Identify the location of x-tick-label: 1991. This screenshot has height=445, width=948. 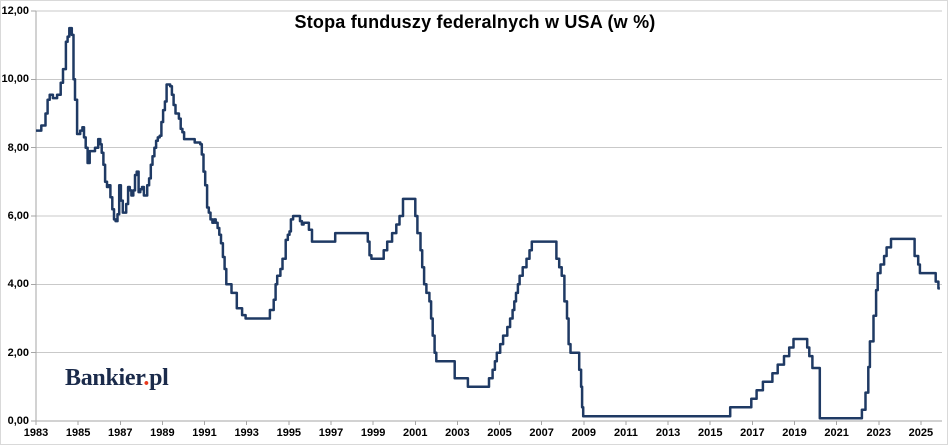
(204, 433).